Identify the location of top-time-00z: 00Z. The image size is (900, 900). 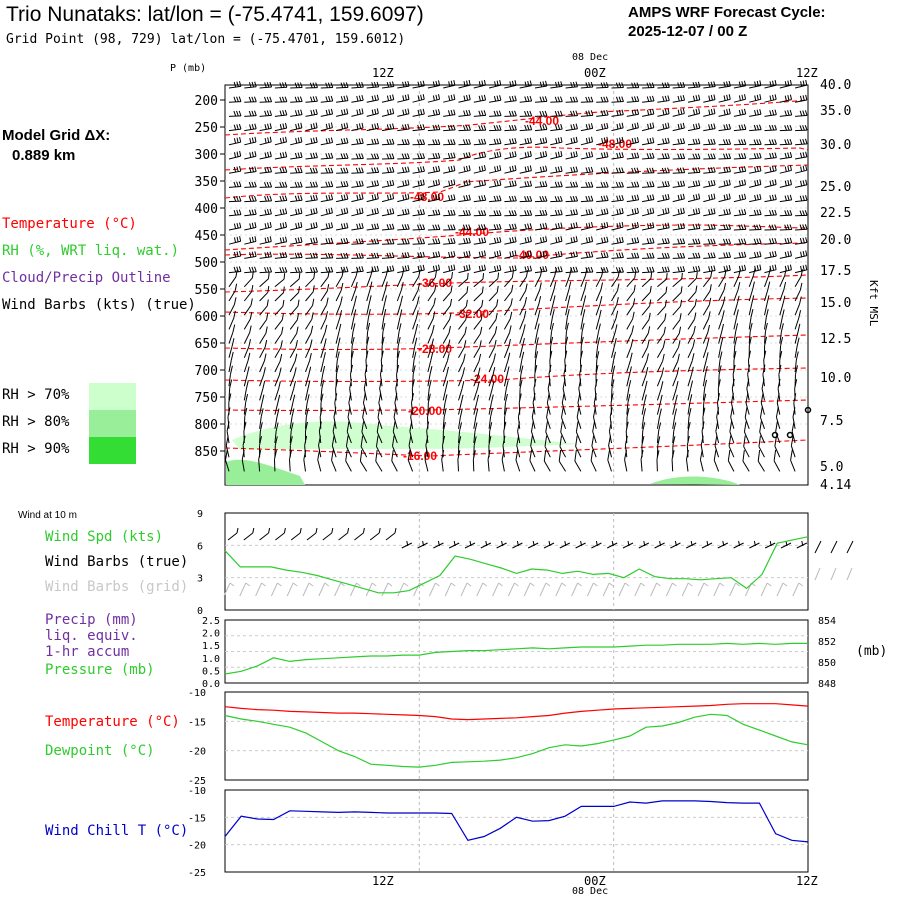
(595, 73).